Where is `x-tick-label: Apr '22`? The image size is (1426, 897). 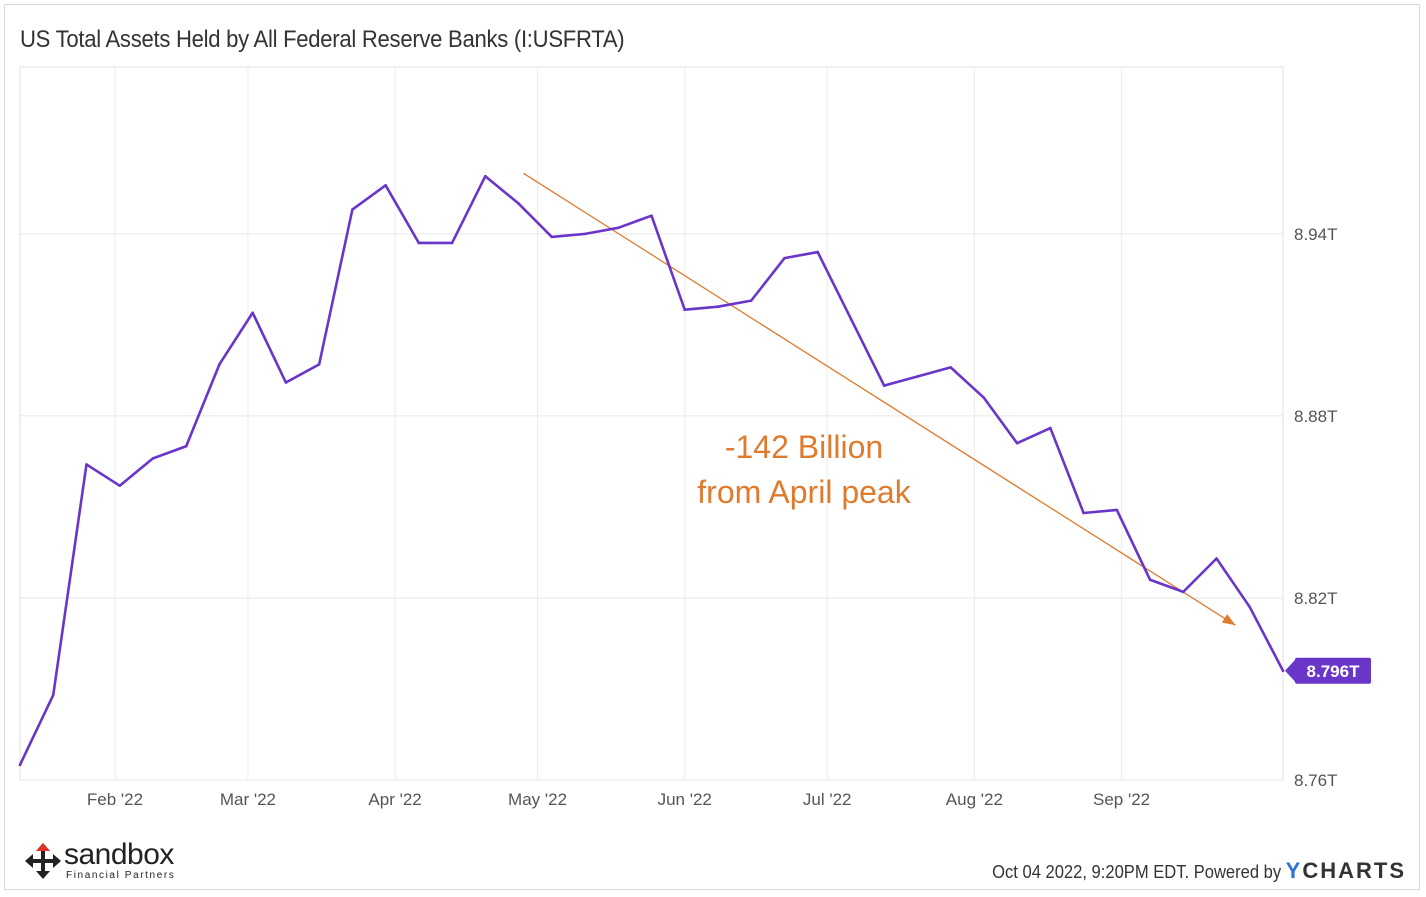
x-tick-label: Apr '22 is located at coordinates (394, 799).